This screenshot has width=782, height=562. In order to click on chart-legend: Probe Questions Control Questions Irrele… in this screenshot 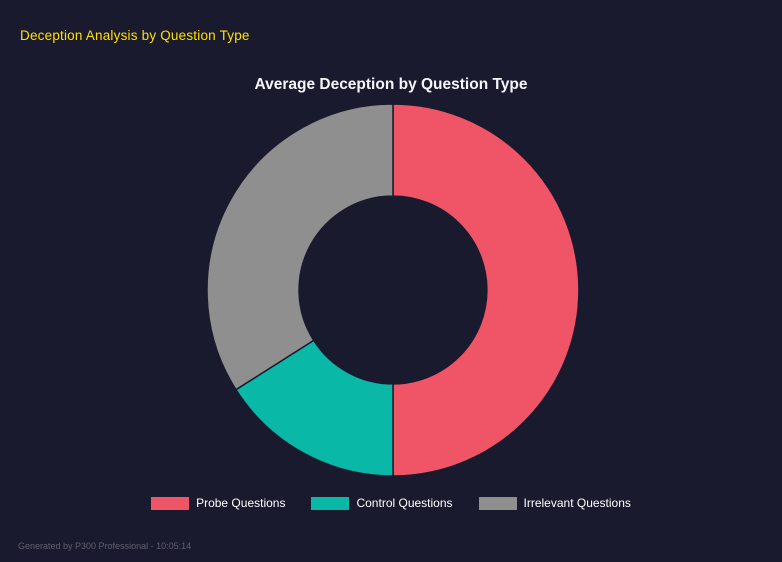, I will do `click(391, 503)`.